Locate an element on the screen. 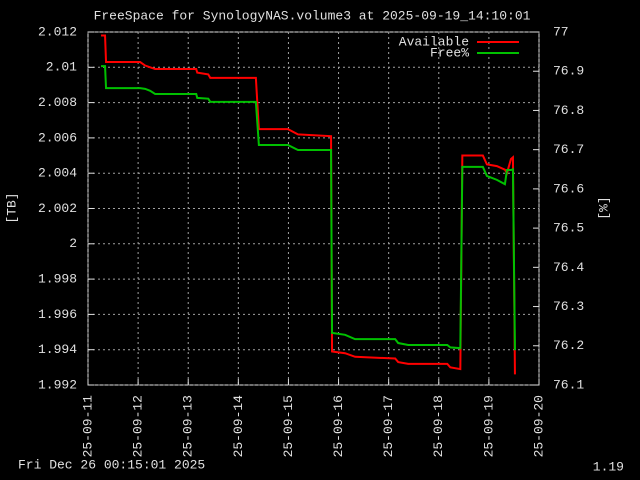 Image resolution: width=640 pixels, height=480 pixels. x-tick-label: 25-09-17 is located at coordinates (388, 426).